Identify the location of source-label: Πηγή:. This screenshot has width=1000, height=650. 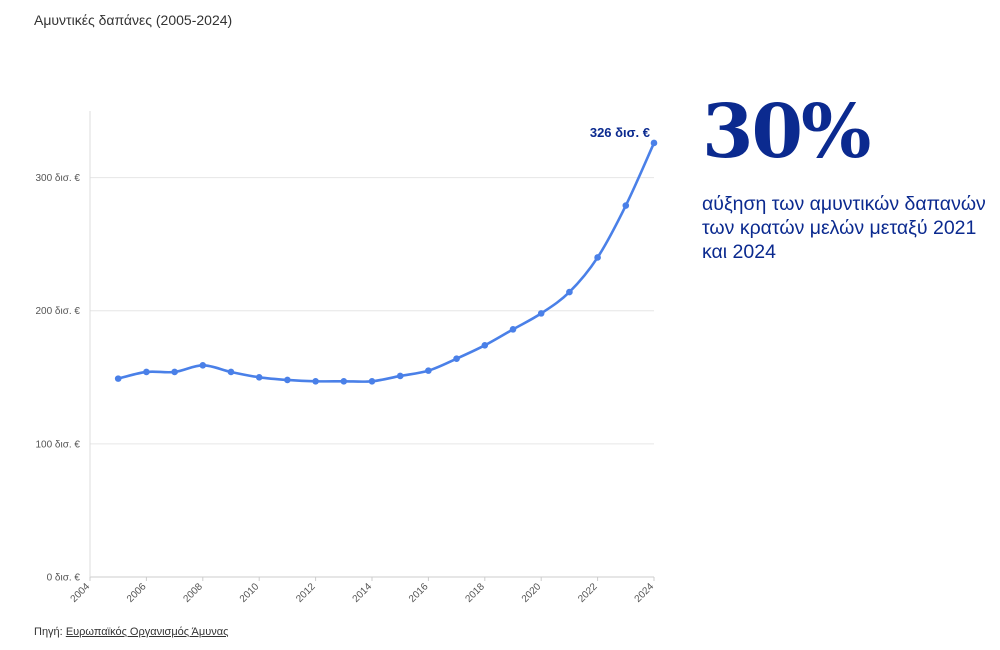
(48, 632).